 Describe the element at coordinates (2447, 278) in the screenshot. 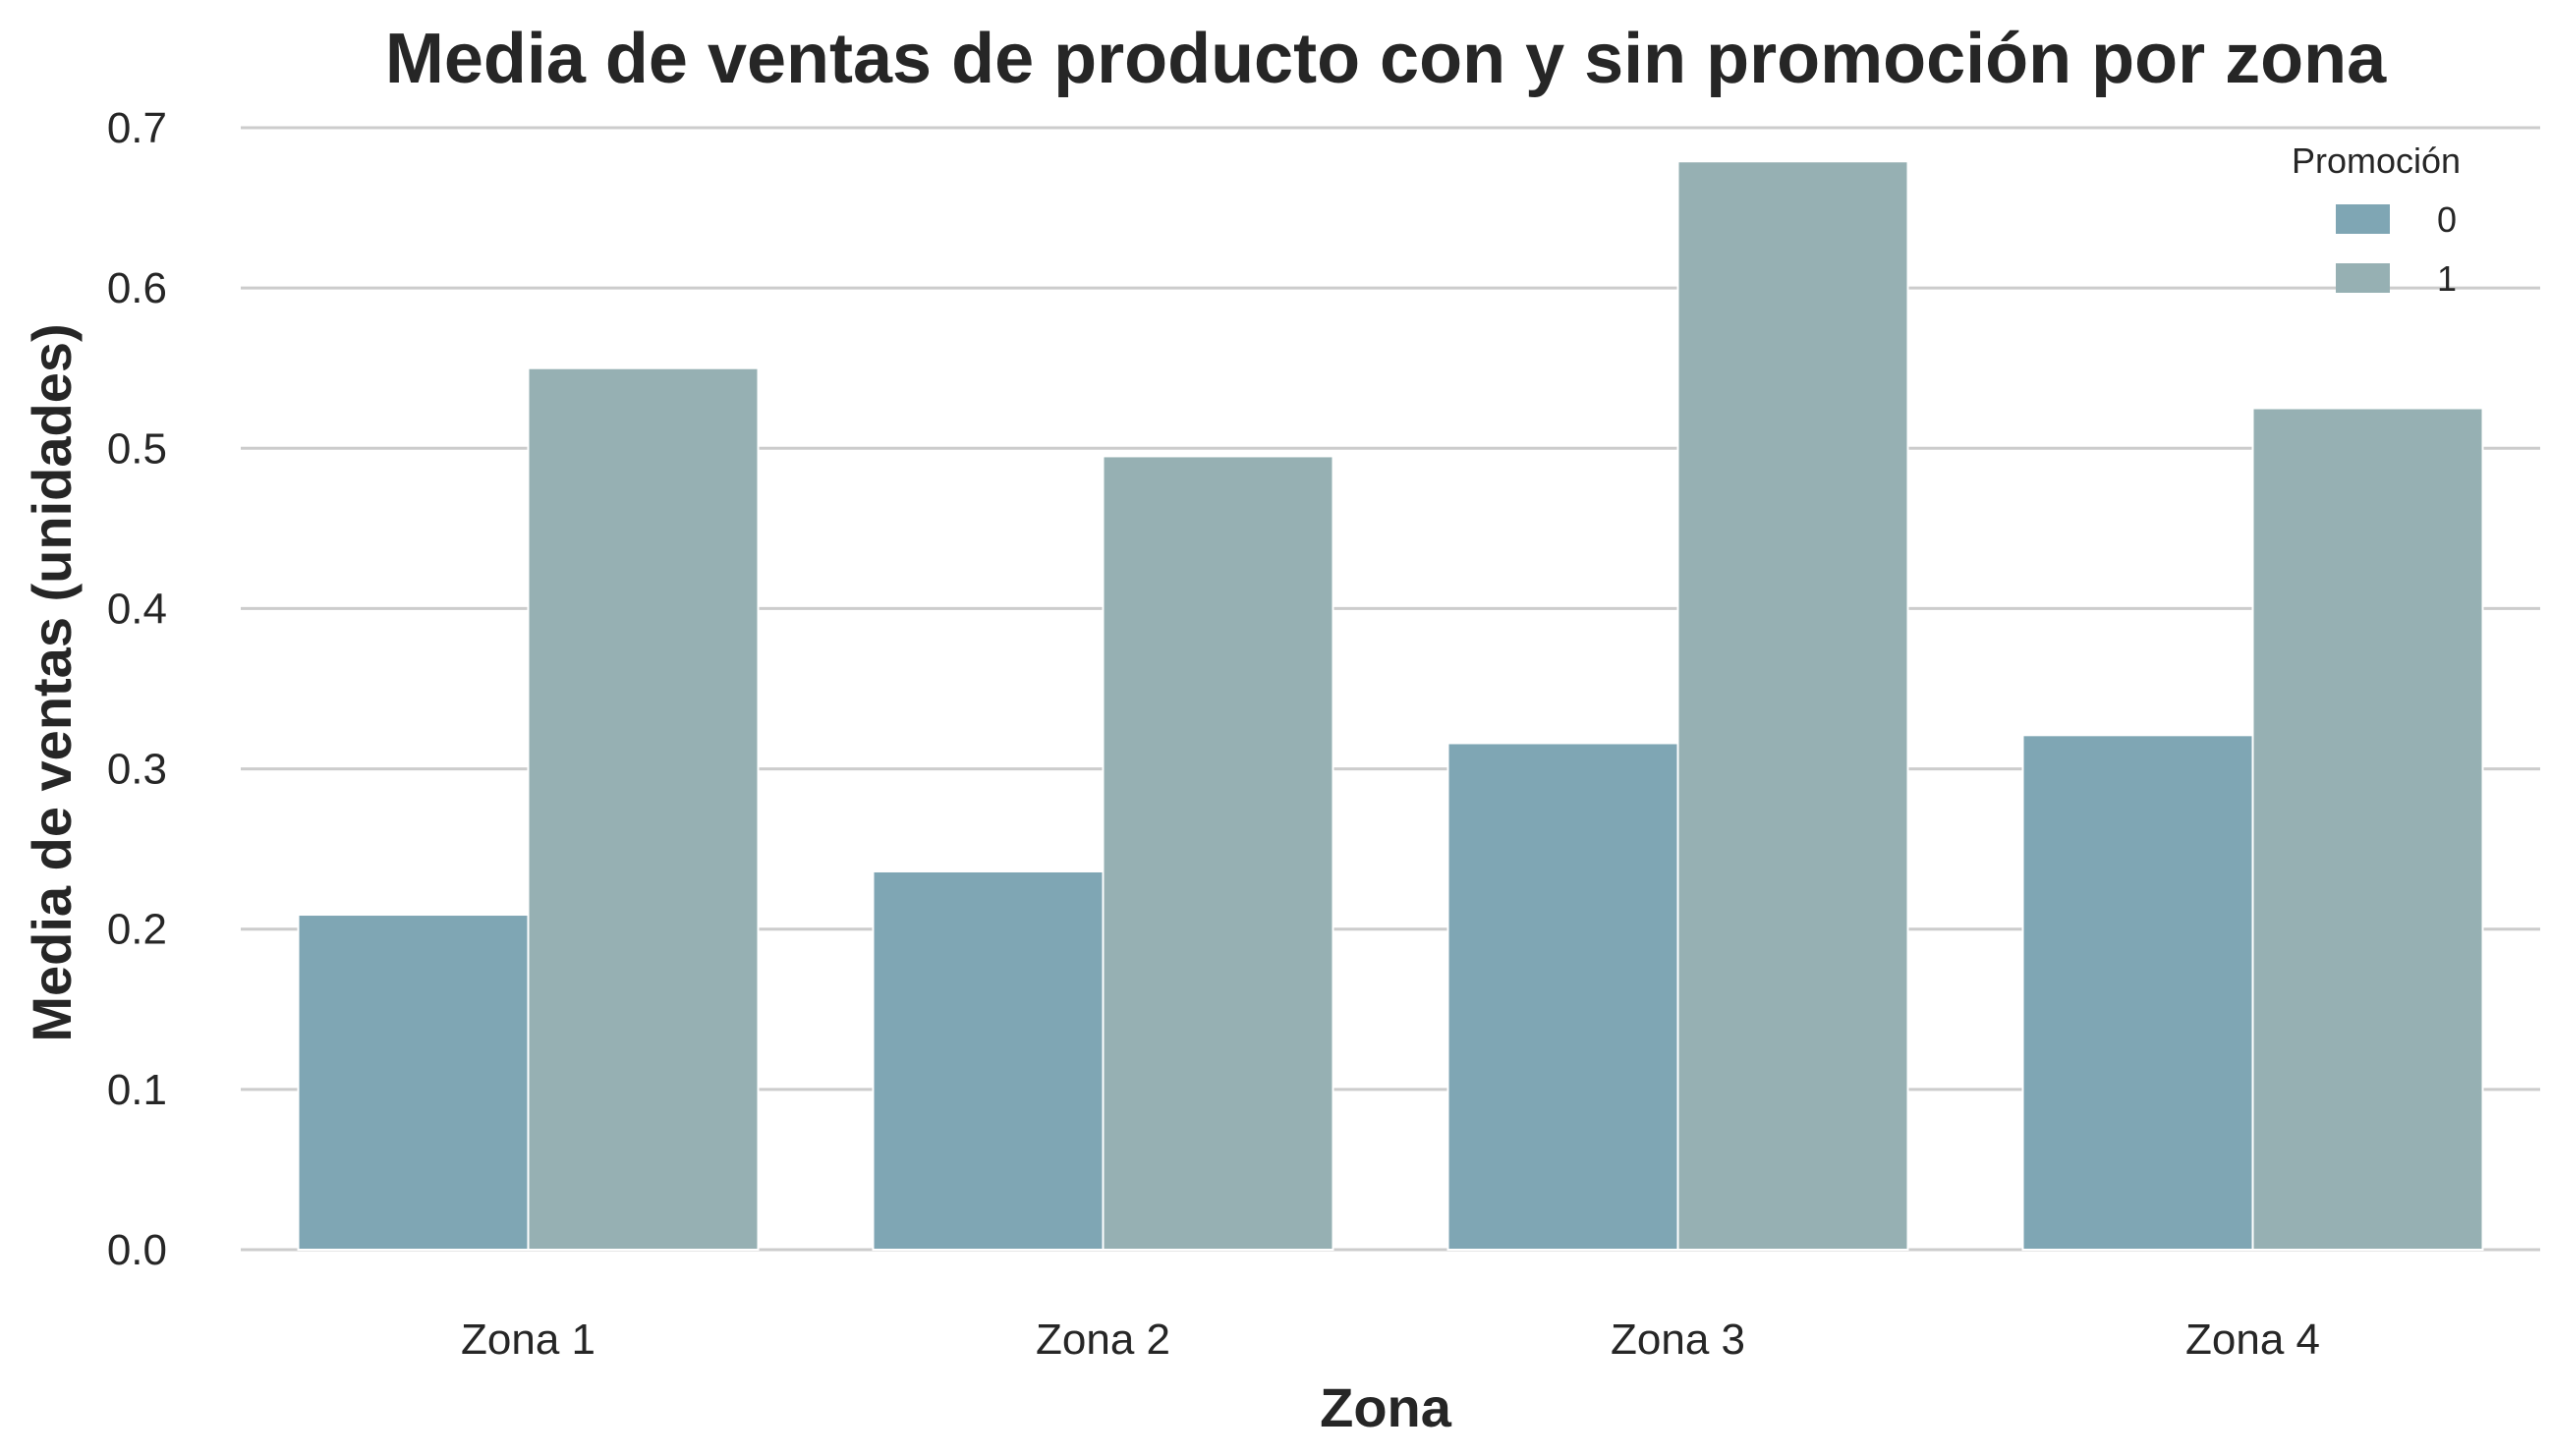

I see `legend-label: 1` at that location.